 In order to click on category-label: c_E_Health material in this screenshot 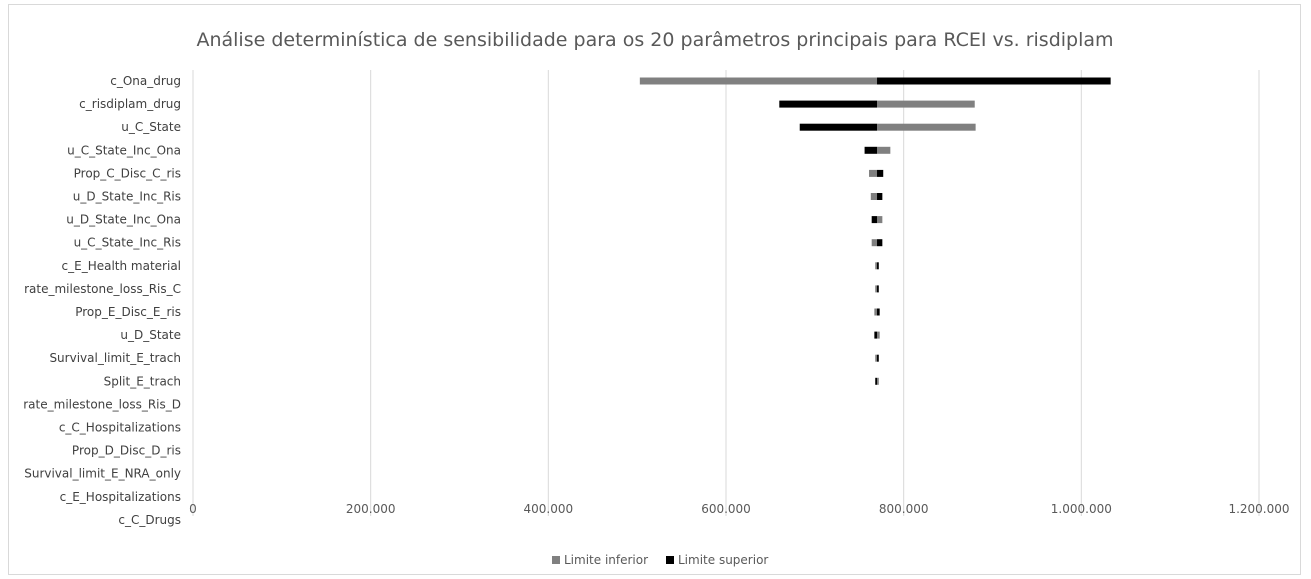, I will do `click(121, 266)`.